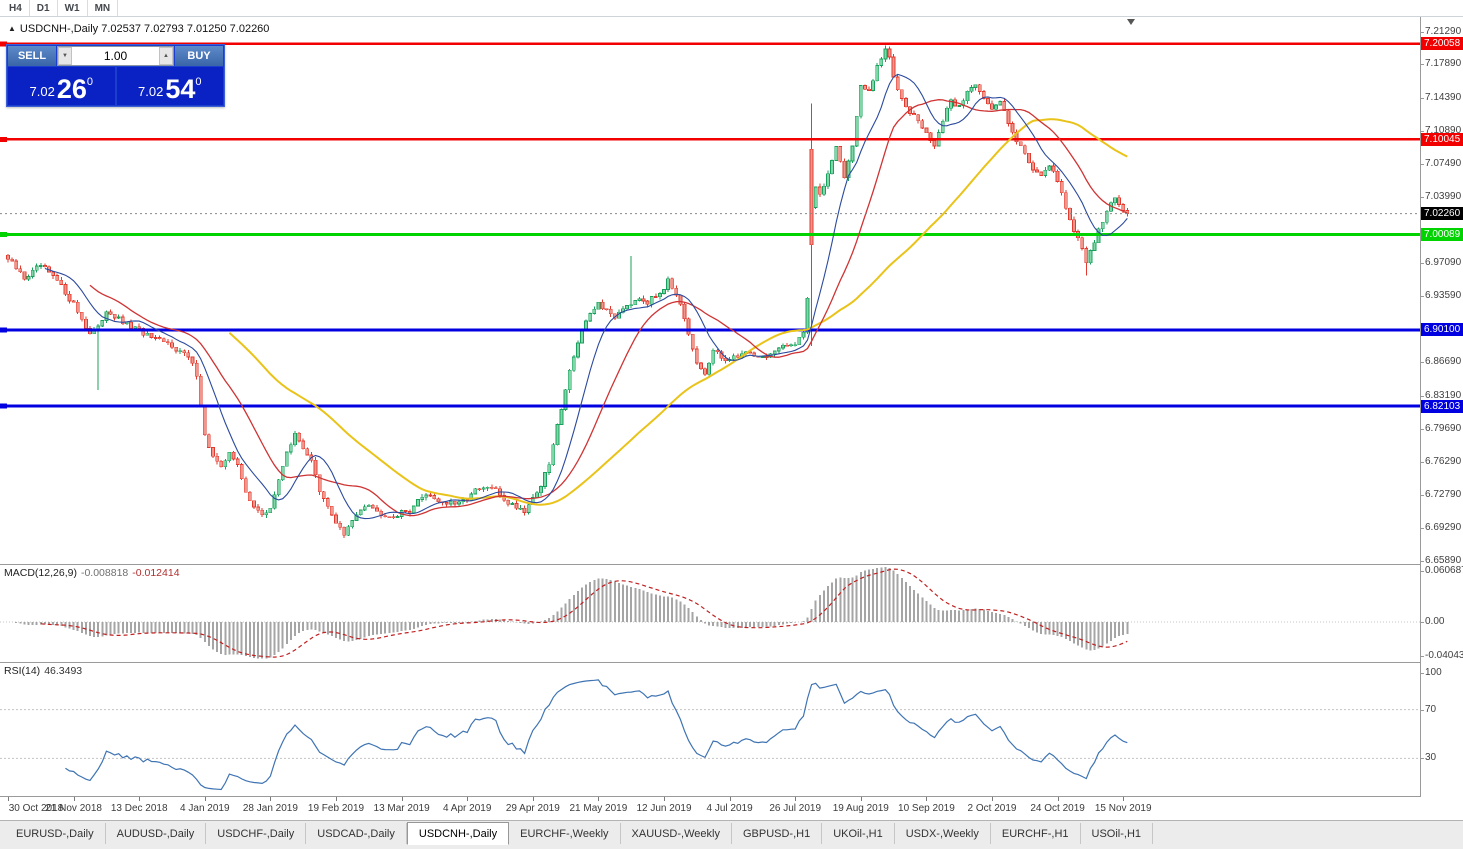 This screenshot has width=1463, height=849. I want to click on rsi-label: RSI(14) 46.3493, so click(43, 671).